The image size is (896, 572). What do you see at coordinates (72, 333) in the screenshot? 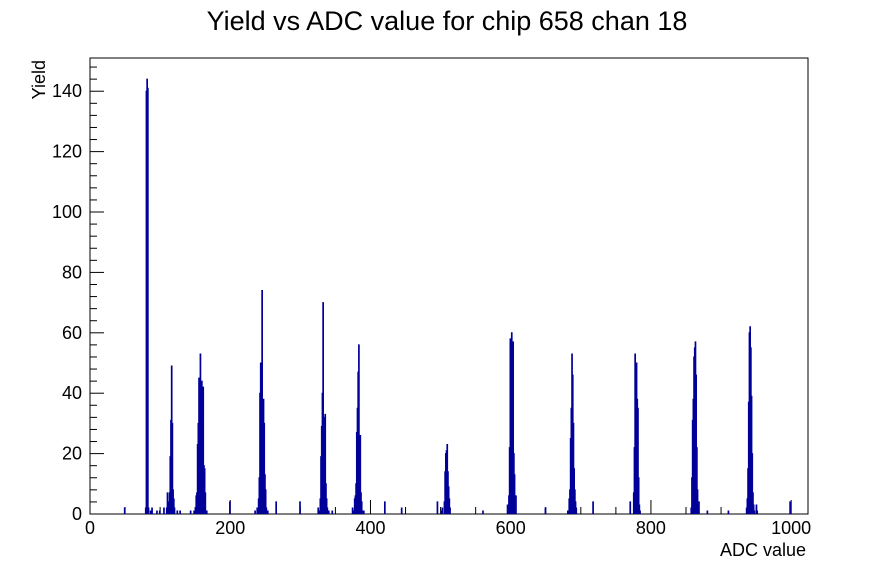
I see `y-tick-label: 60` at bounding box center [72, 333].